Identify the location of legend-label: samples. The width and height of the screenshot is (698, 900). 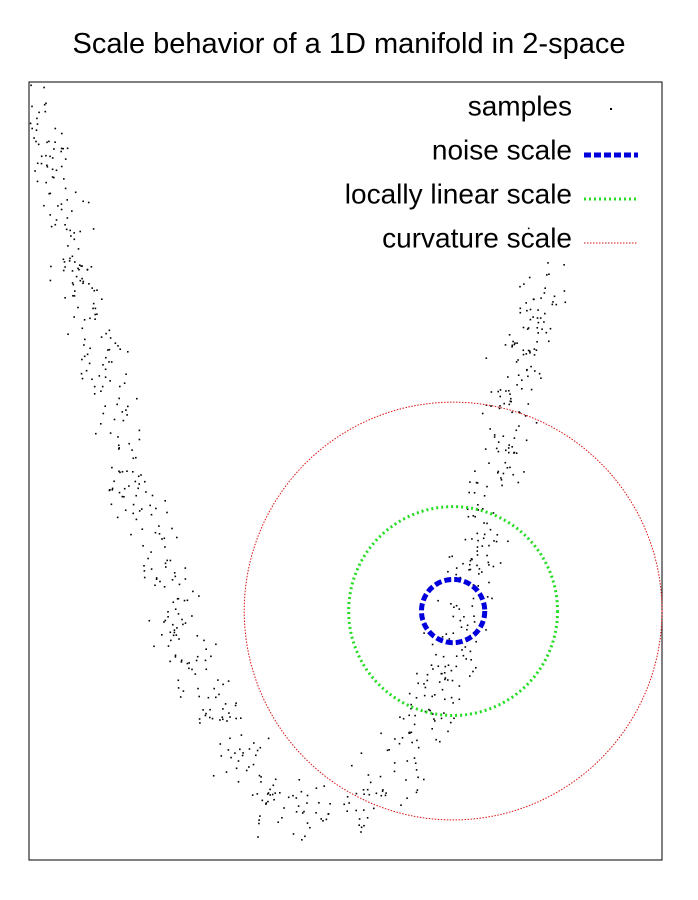
(520, 105).